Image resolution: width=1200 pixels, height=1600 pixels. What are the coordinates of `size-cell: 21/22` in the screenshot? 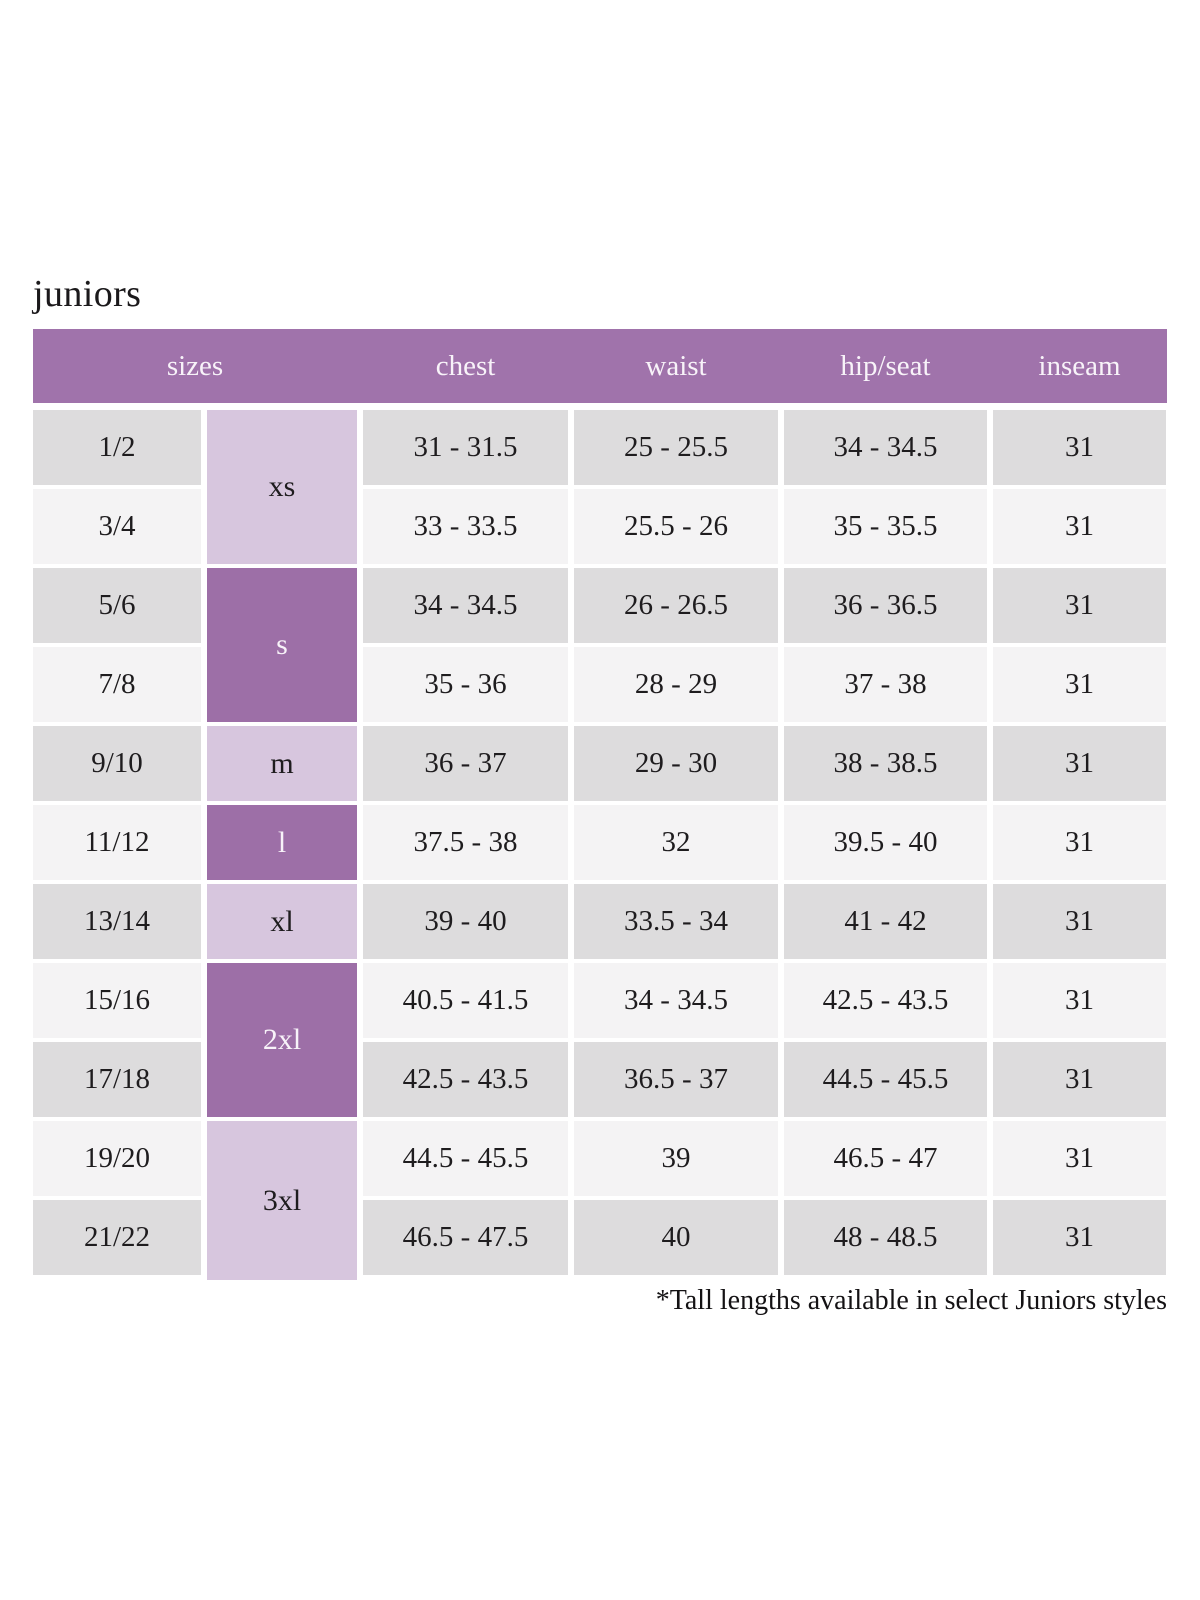 It's located at (117, 1237).